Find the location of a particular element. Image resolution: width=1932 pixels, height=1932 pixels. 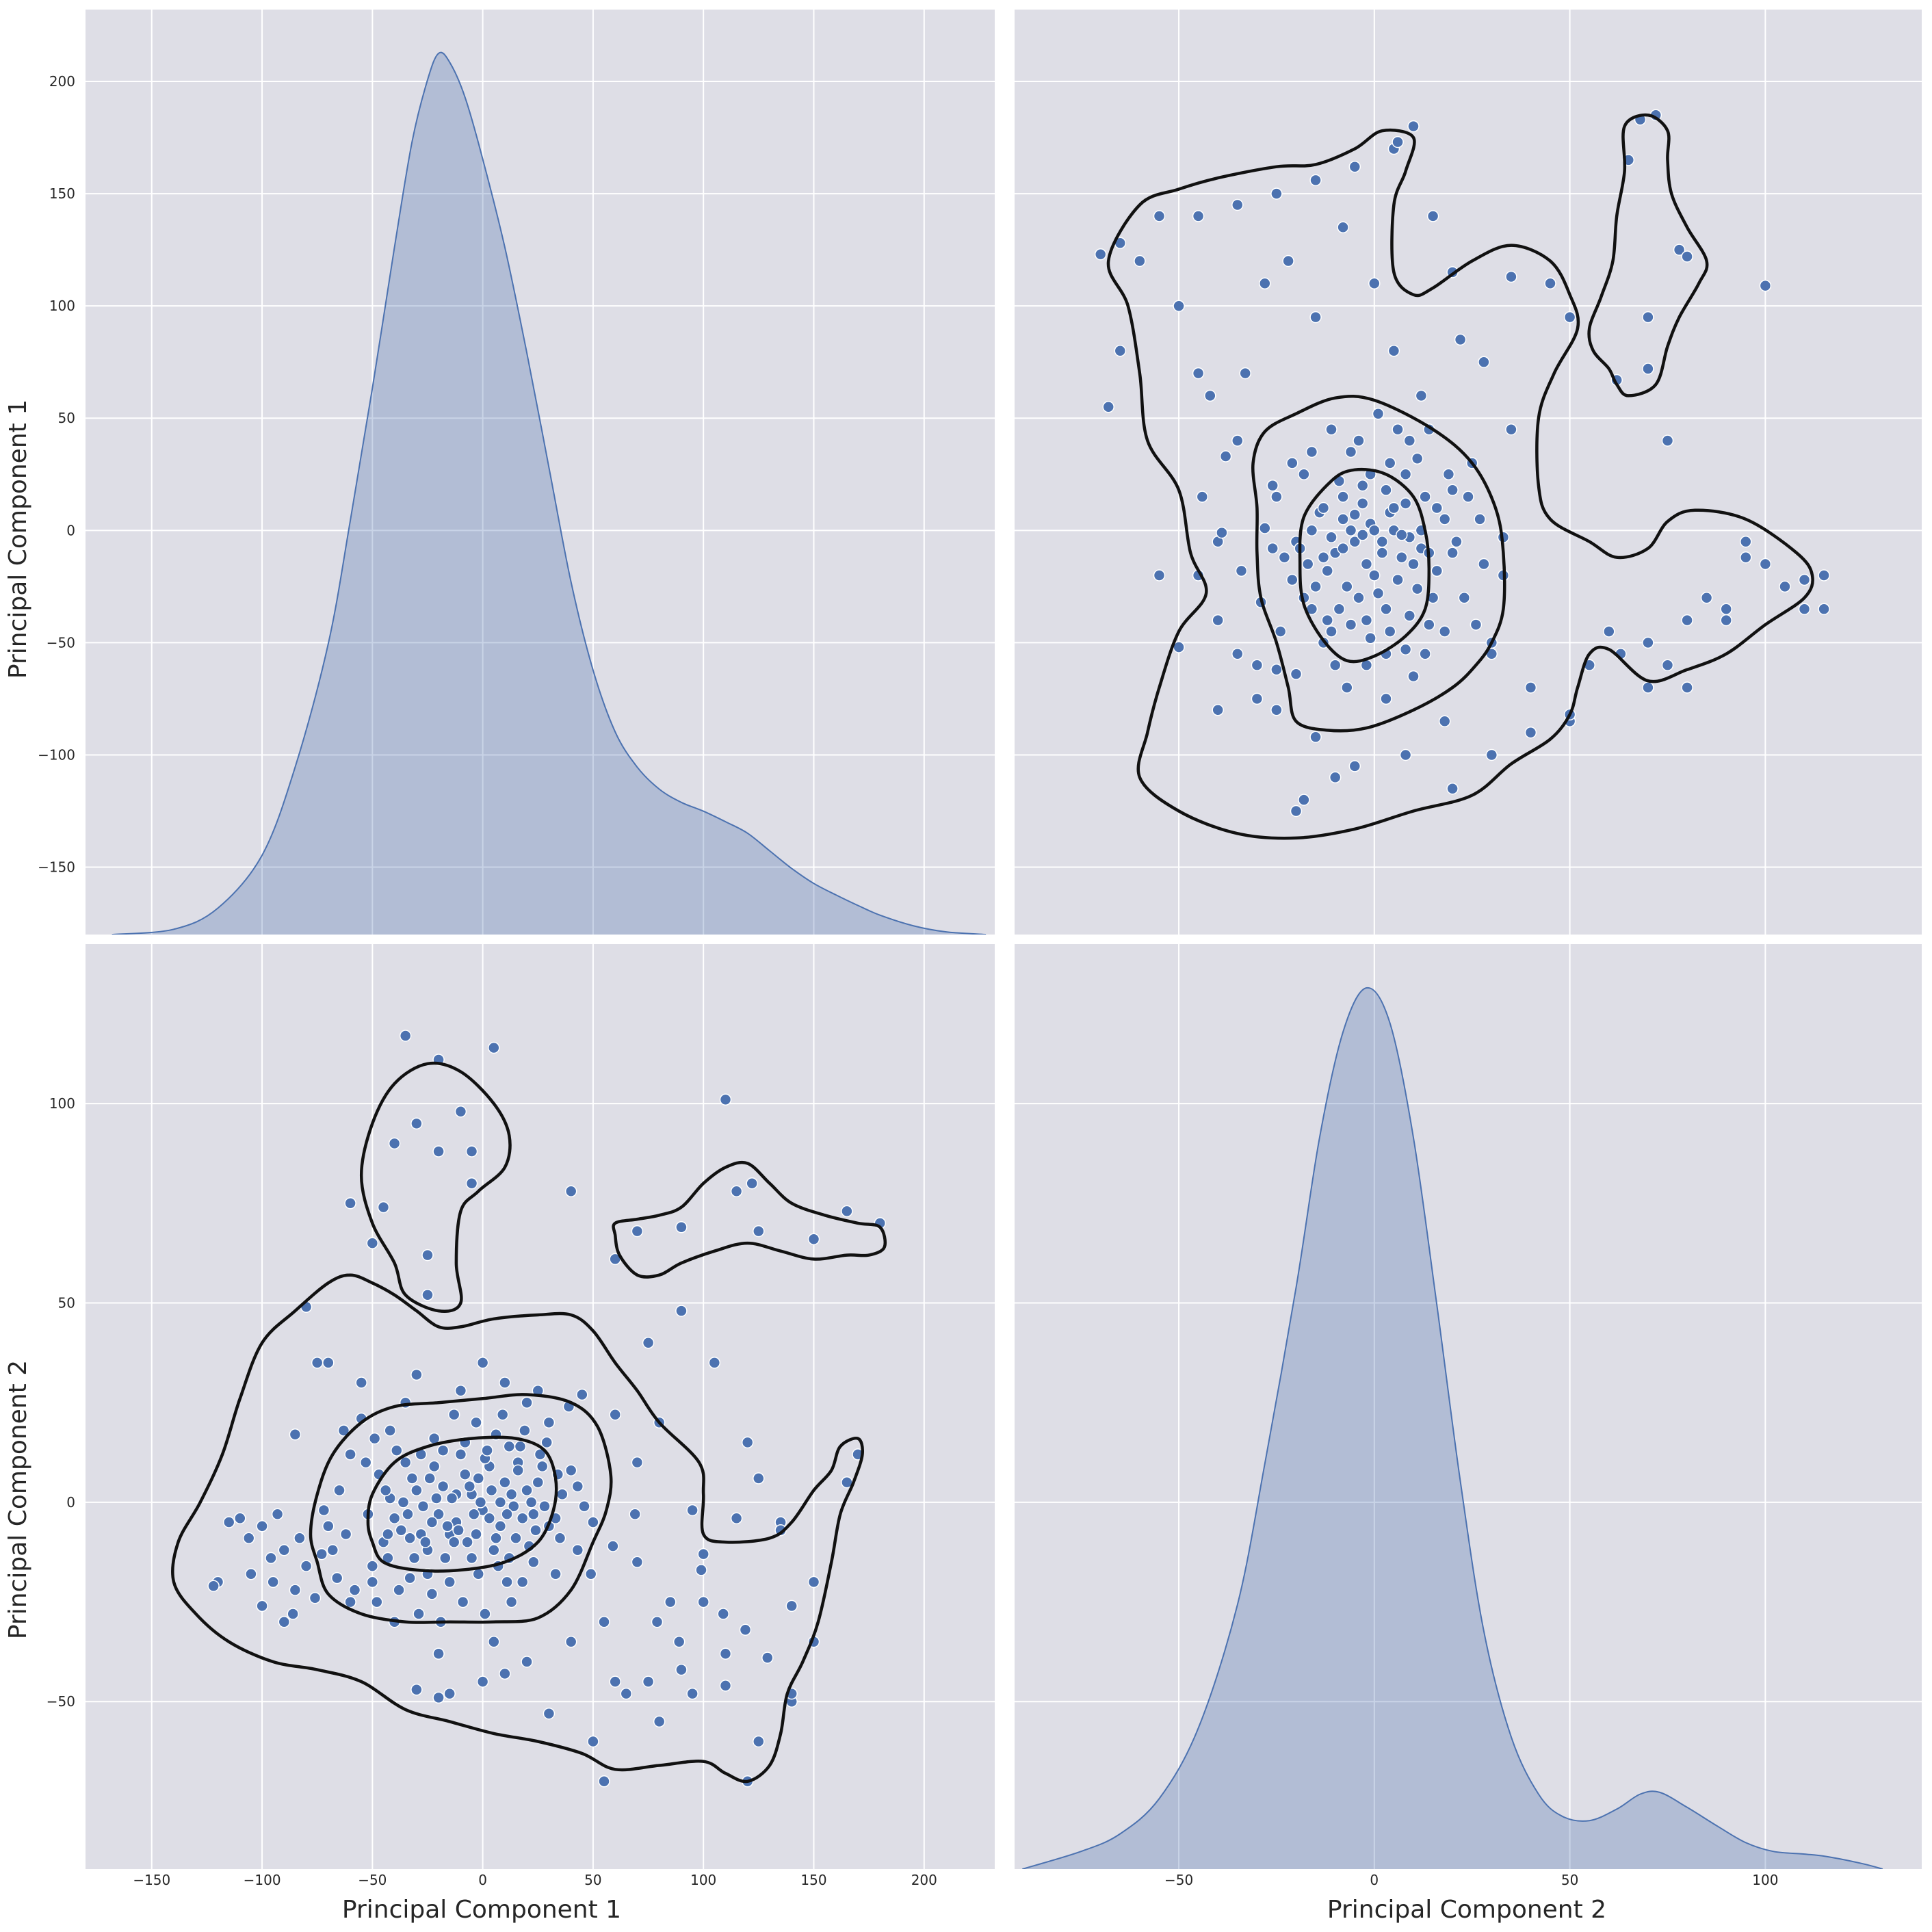

y-axis-label-pc2: Principal Component 2 is located at coordinates (18, 1500).